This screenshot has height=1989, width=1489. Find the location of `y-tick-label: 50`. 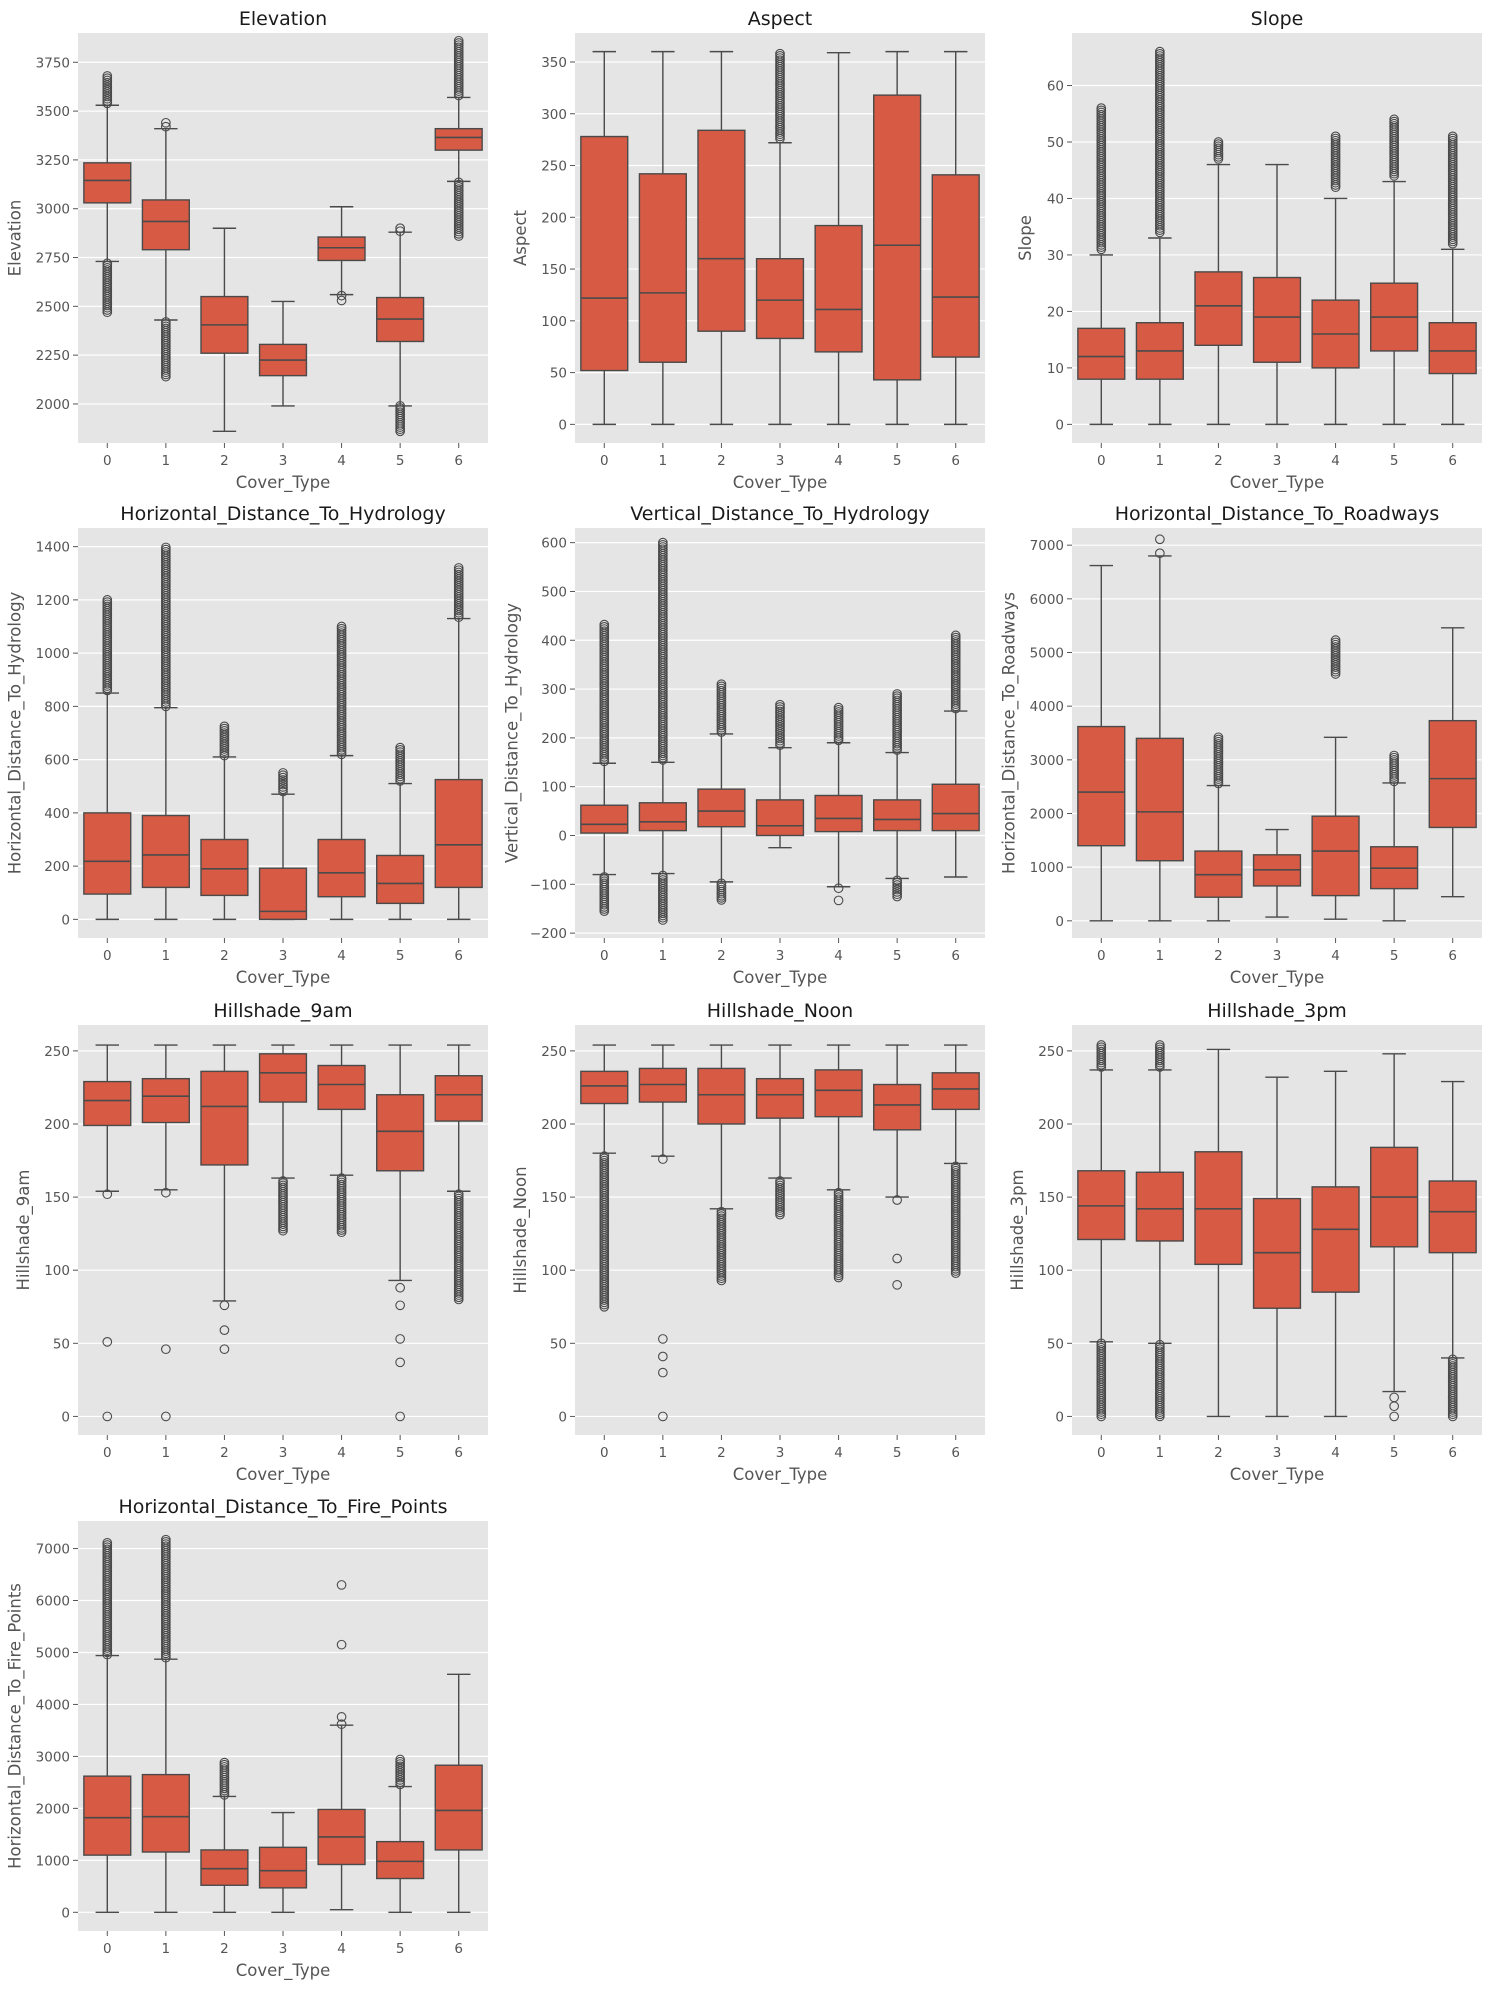

y-tick-label: 50 is located at coordinates (1055, 1344).